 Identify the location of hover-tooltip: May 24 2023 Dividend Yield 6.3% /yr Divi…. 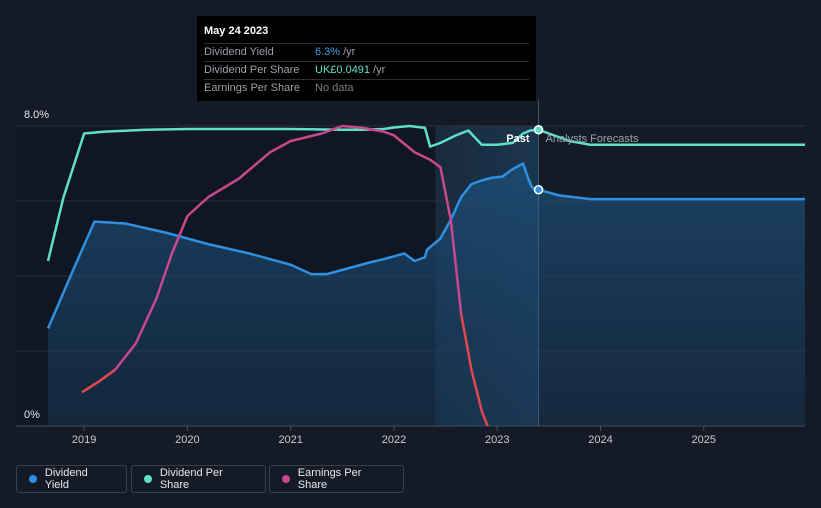
(366, 58).